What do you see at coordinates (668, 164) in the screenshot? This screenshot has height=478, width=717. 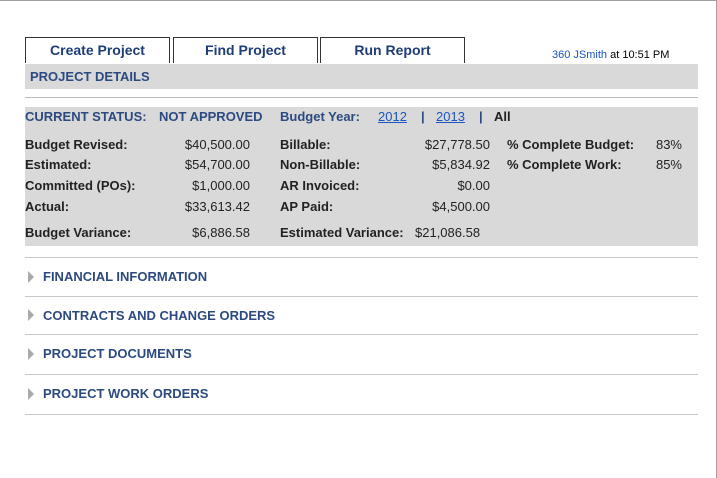 I see `field-value: 85%` at bounding box center [668, 164].